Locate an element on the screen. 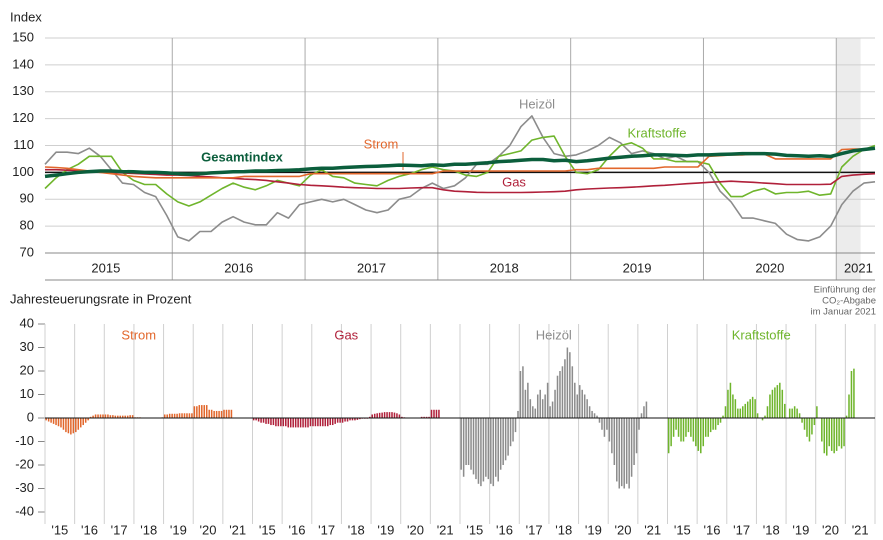  x-tick-label: '16 is located at coordinates (296, 529).